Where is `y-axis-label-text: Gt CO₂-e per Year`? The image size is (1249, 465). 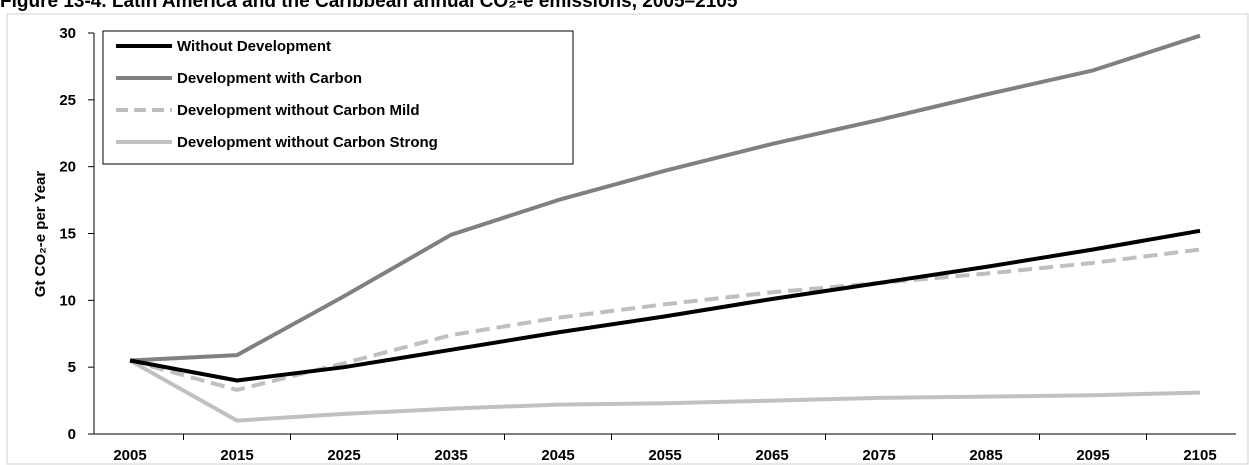
y-axis-label-text: Gt CO₂-e per Year is located at coordinates (40, 234).